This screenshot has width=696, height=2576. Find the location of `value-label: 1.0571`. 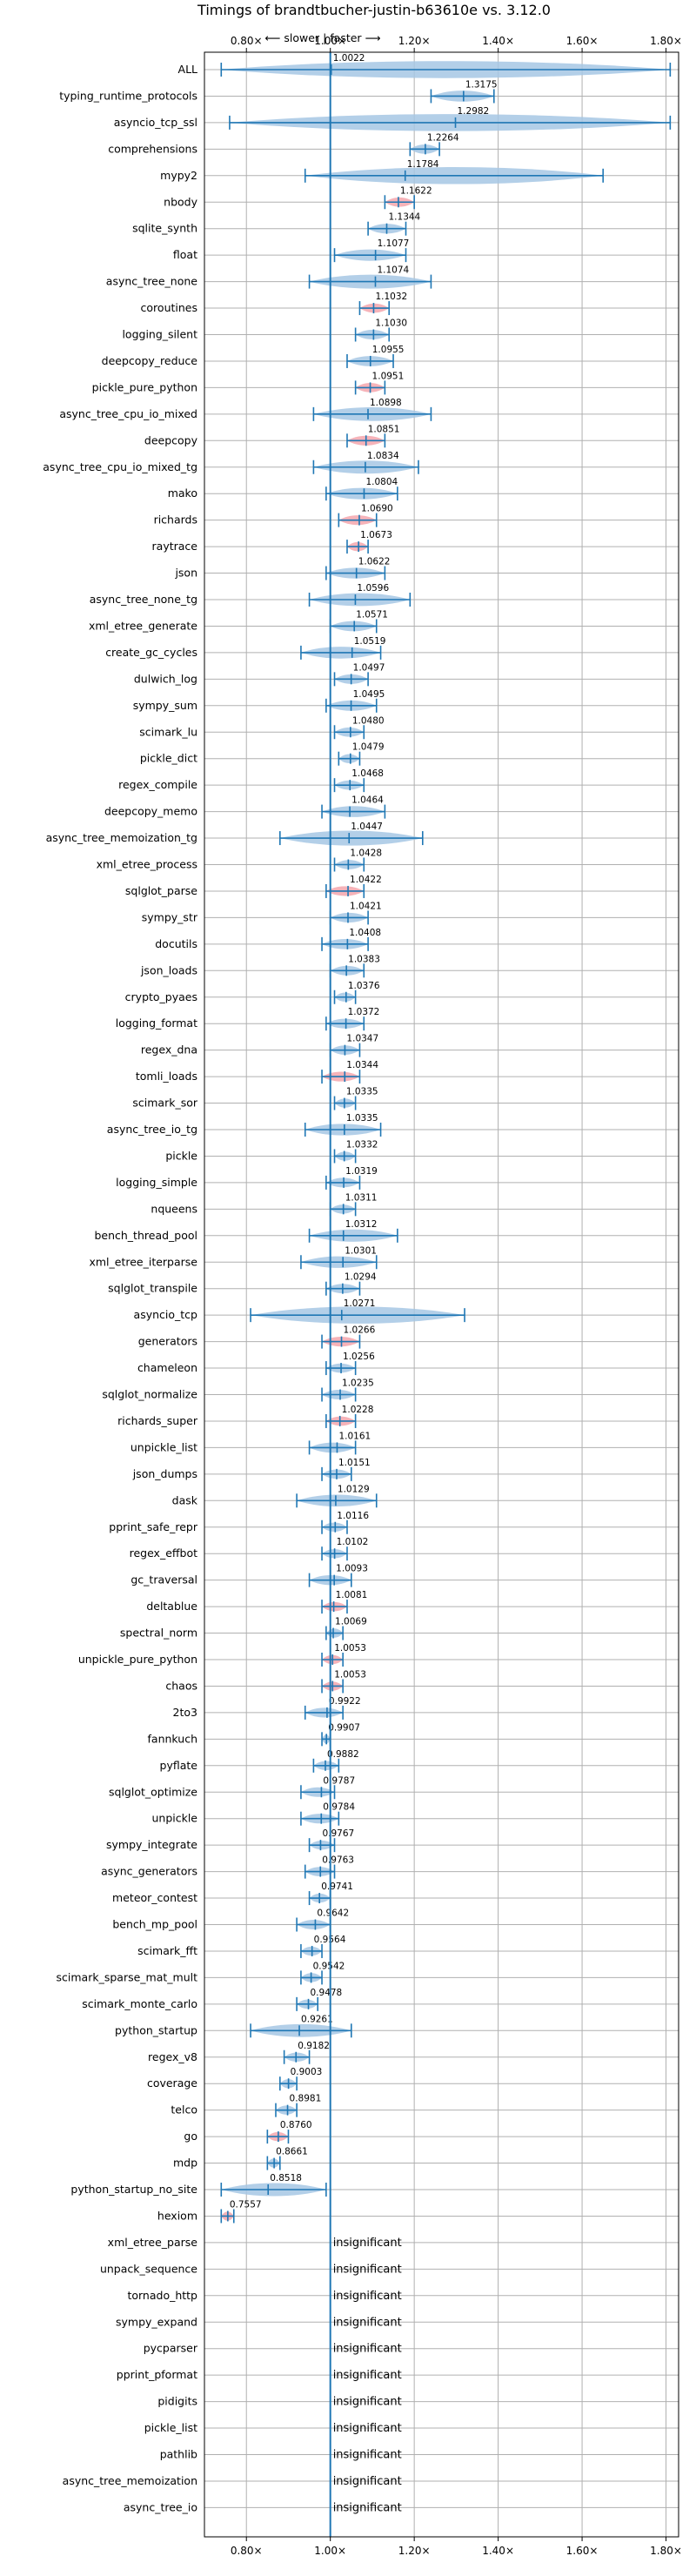

value-label: 1.0571 is located at coordinates (372, 614).